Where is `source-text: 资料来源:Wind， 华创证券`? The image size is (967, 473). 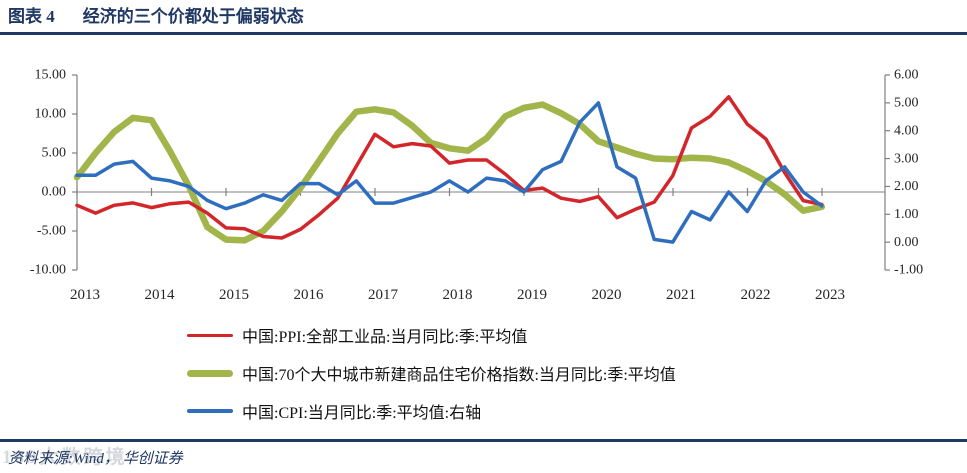
source-text: 资料来源:Wind， 华创证券 is located at coordinates (95, 459).